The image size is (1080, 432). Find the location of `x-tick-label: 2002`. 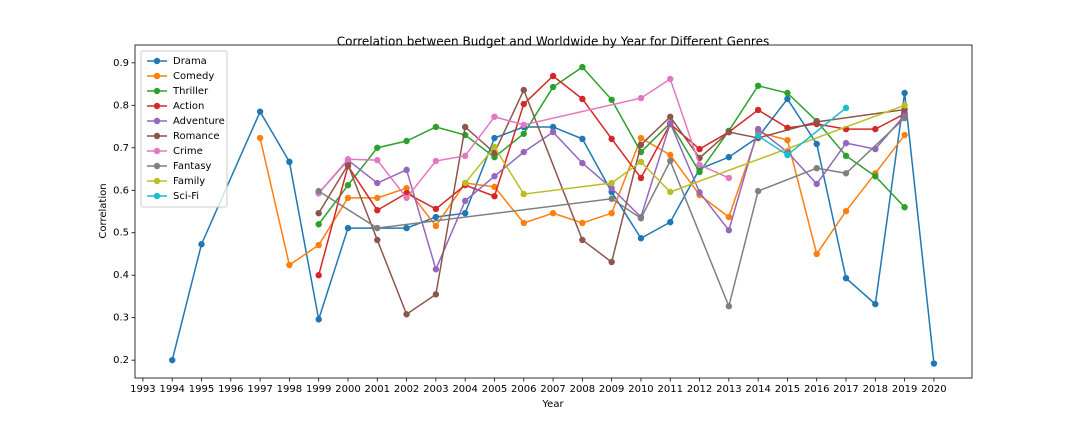

x-tick-label: 2002 is located at coordinates (406, 389).